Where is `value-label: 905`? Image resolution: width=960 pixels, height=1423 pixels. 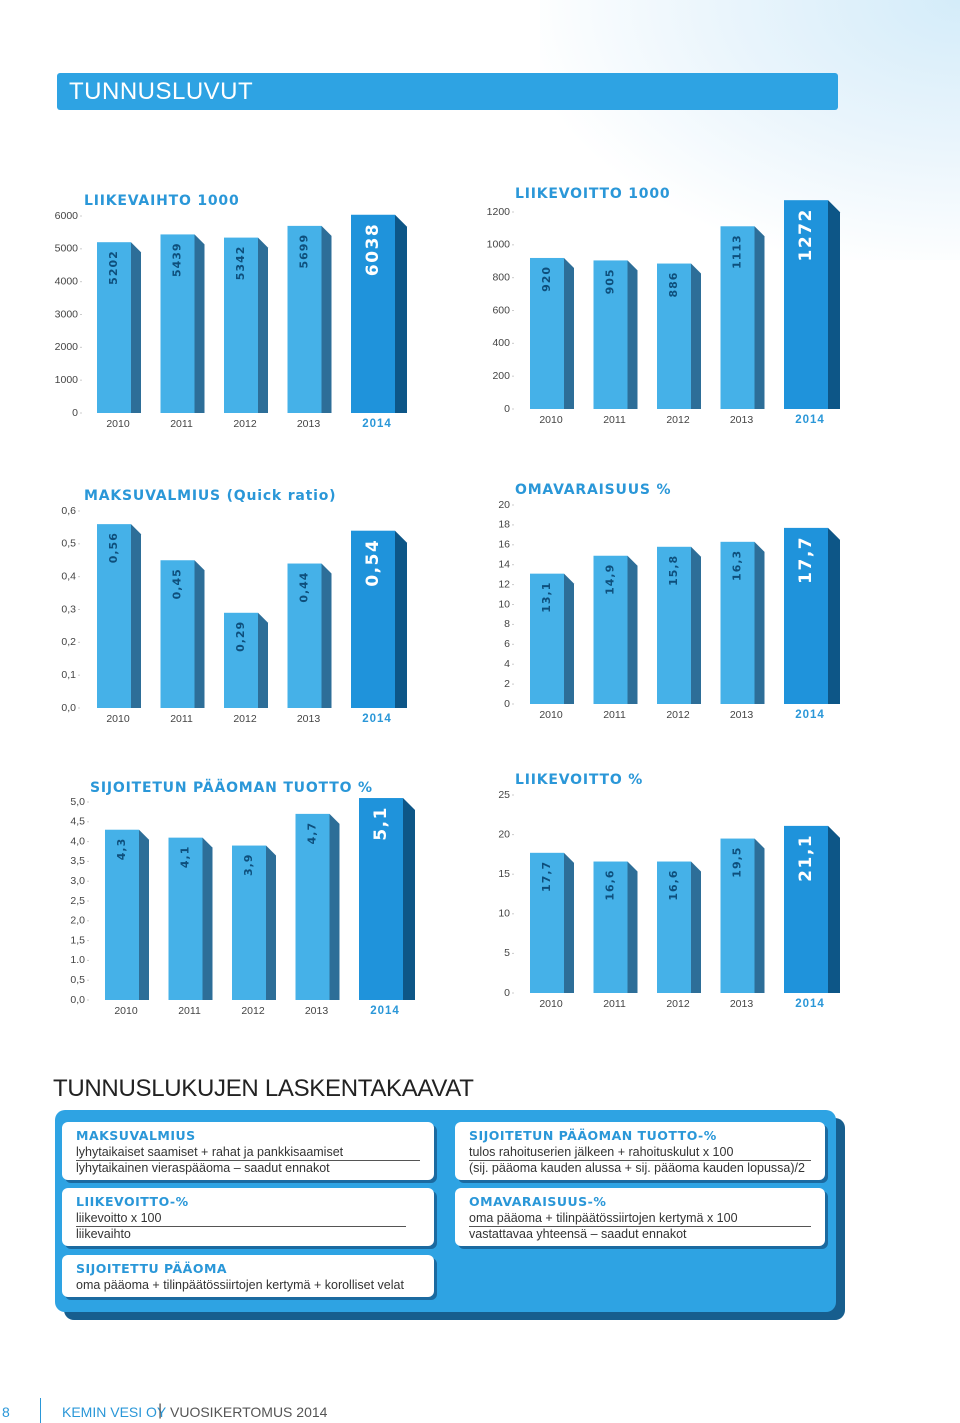 value-label: 905 is located at coordinates (610, 281).